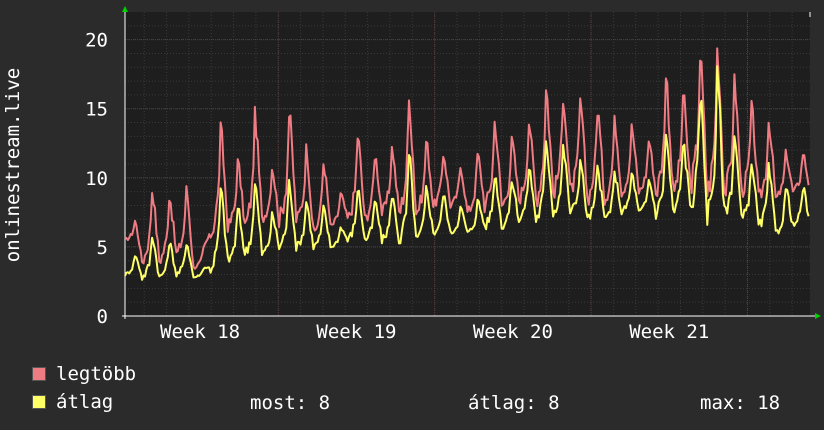 The height and width of the screenshot is (430, 824). Describe the element at coordinates (96, 374) in the screenshot. I see `legend-max-label: legtöbb` at that location.